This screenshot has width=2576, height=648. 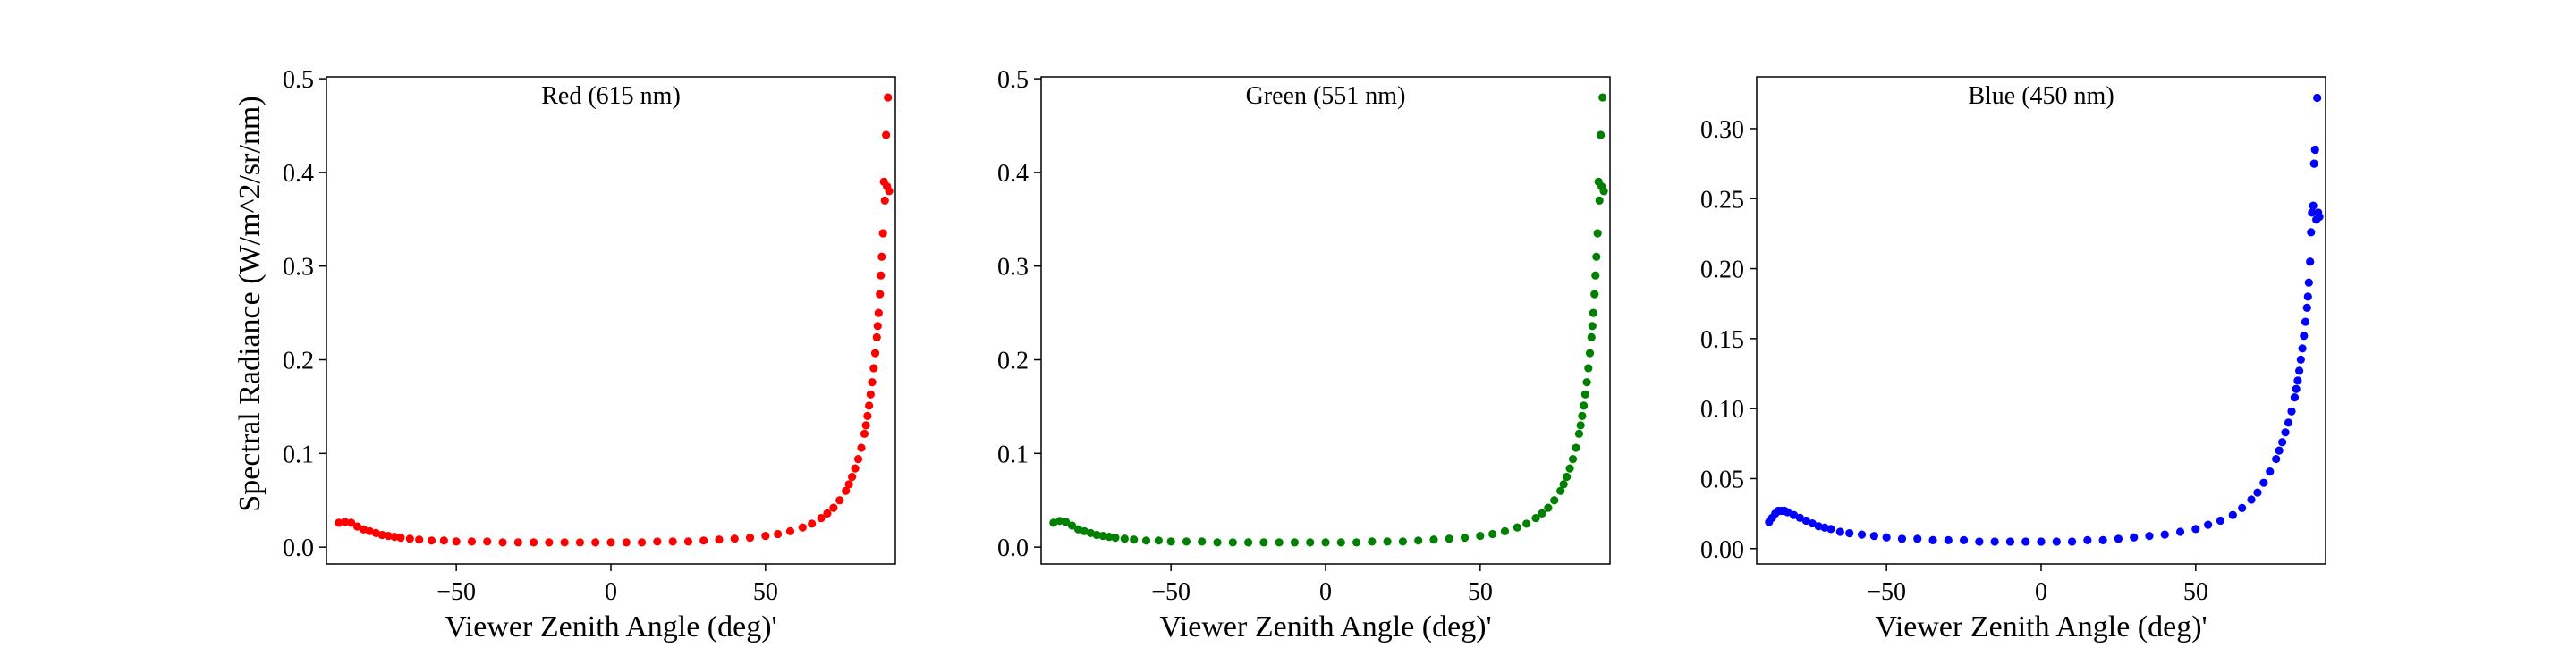 I want to click on y-tick-label: 0.1, so click(x=1013, y=454).